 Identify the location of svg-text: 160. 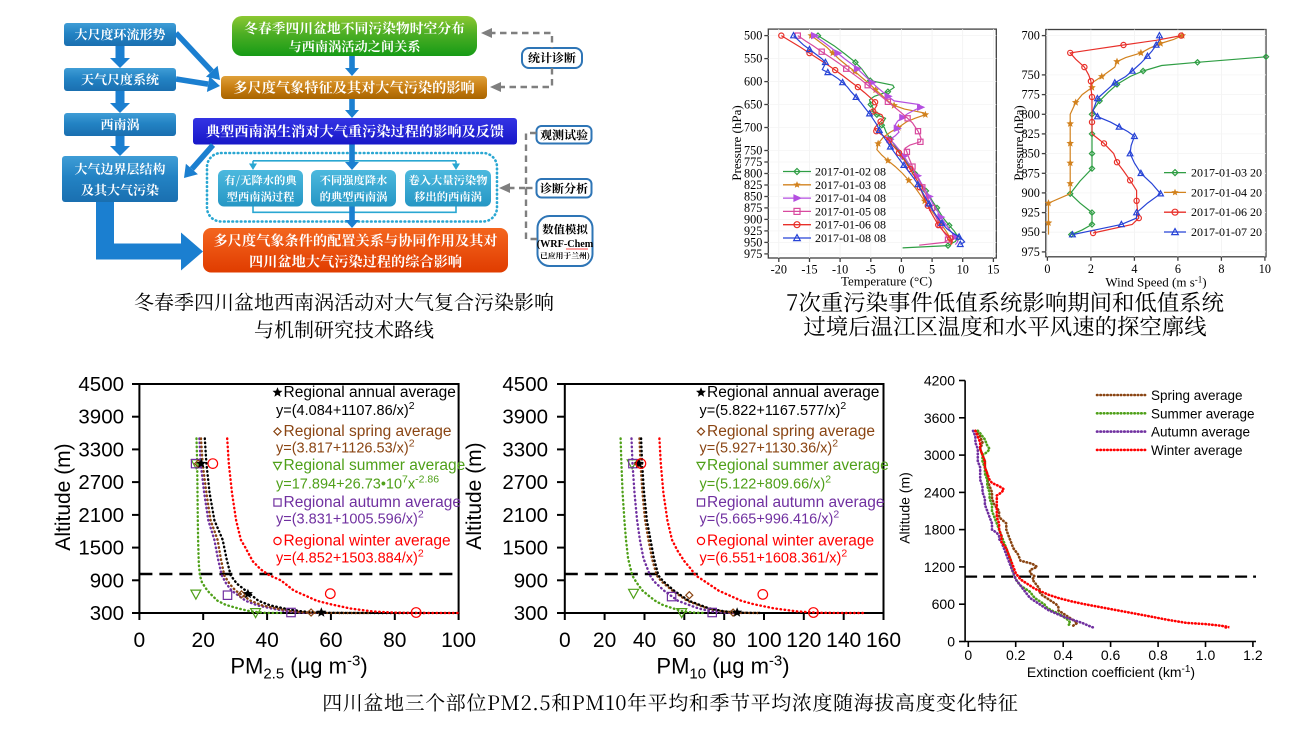
(883, 640).